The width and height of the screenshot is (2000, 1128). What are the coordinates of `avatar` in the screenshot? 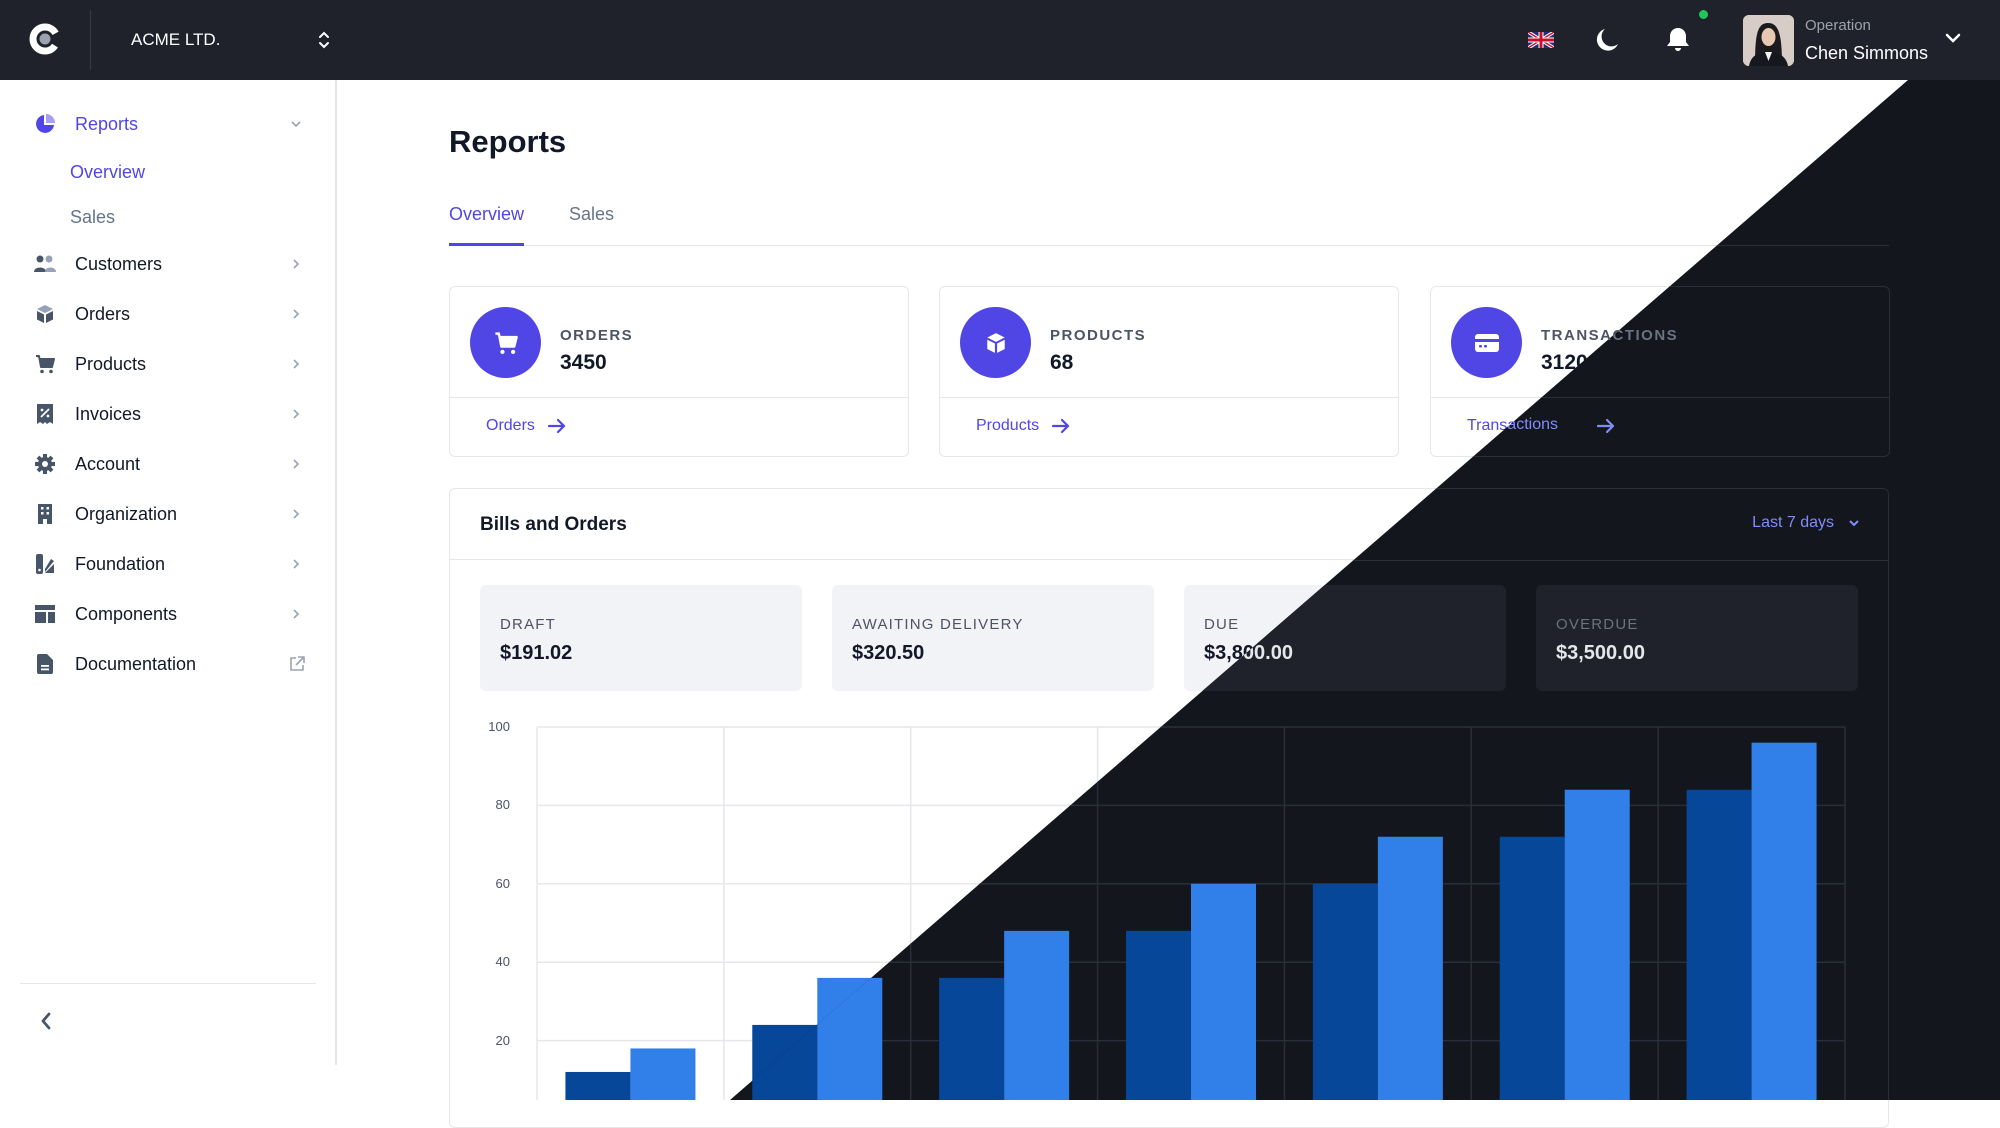 It's located at (1768, 40).